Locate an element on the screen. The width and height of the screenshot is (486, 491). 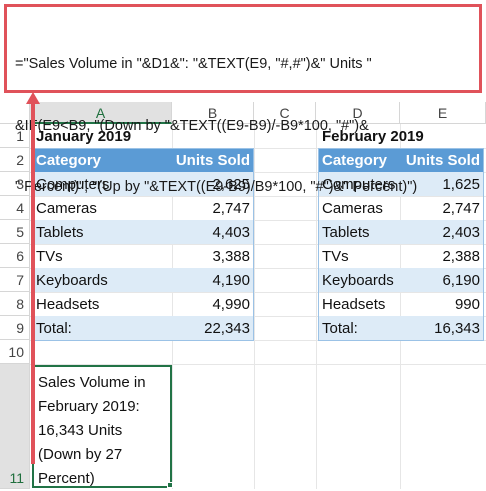
january-total-label: Total: is located at coordinates (102, 328).